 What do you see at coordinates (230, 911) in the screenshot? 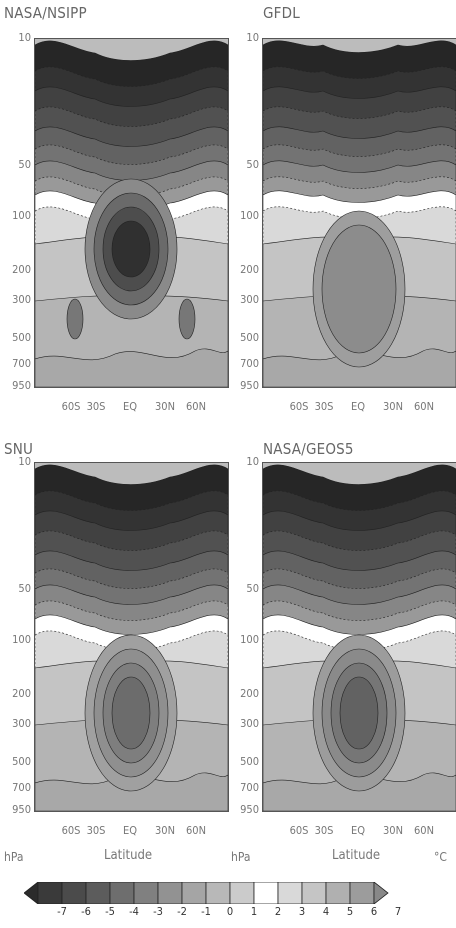
I see `colorbar-tick-label: 0` at bounding box center [230, 911].